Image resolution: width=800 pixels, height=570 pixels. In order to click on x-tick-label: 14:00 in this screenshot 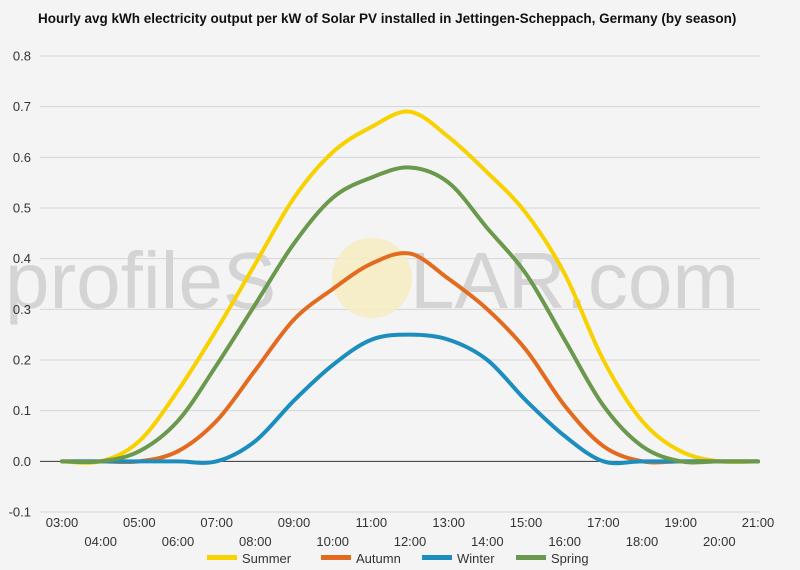, I will do `click(487, 541)`.